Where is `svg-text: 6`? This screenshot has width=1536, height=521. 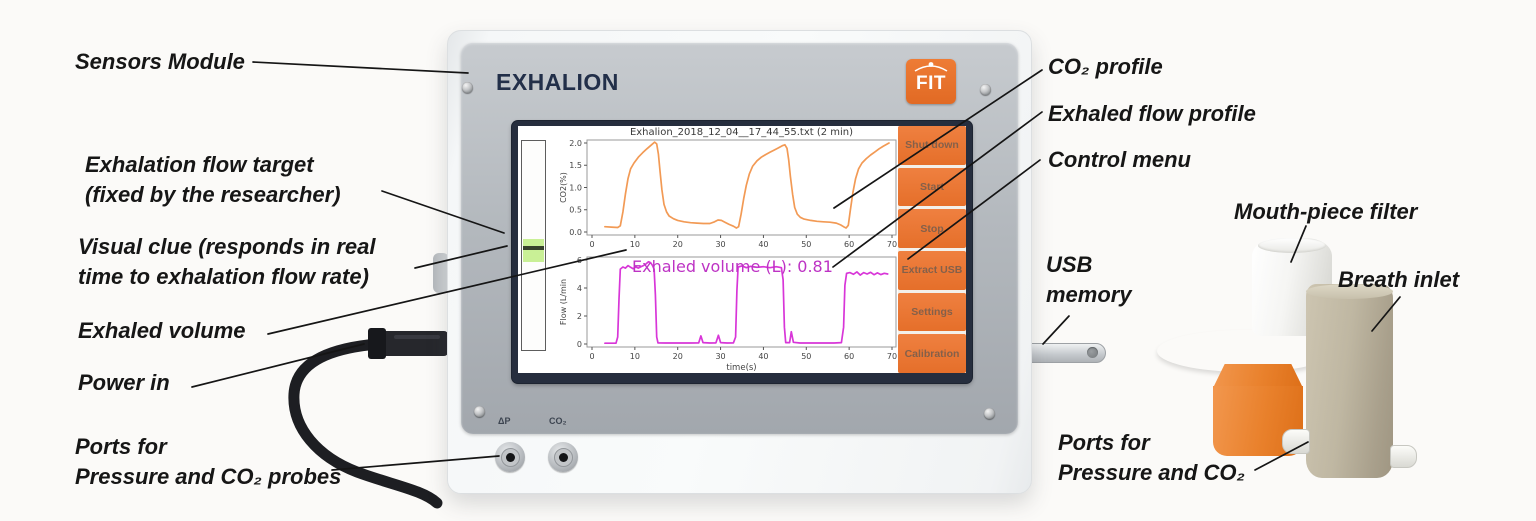
svg-text: 6 is located at coordinates (579, 260).